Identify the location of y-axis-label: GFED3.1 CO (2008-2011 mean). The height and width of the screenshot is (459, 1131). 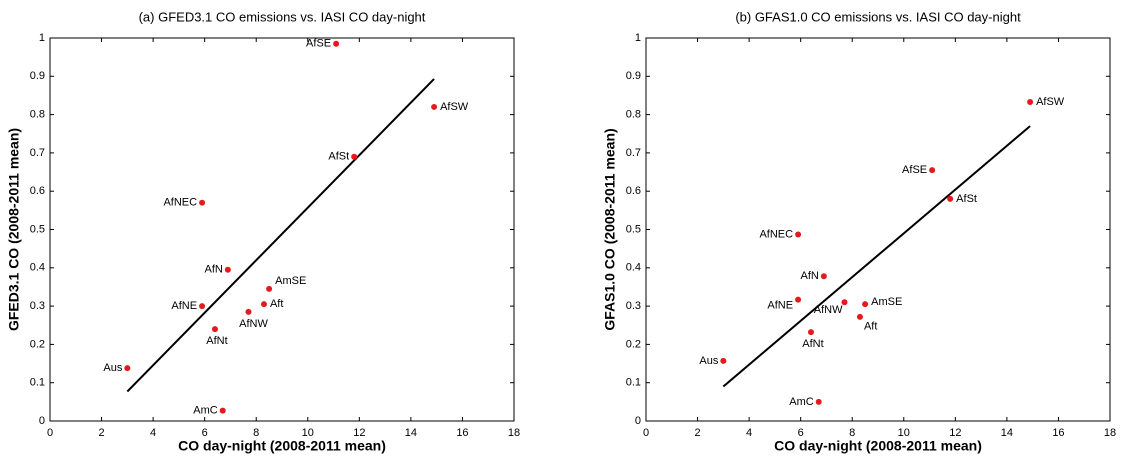
(14, 229).